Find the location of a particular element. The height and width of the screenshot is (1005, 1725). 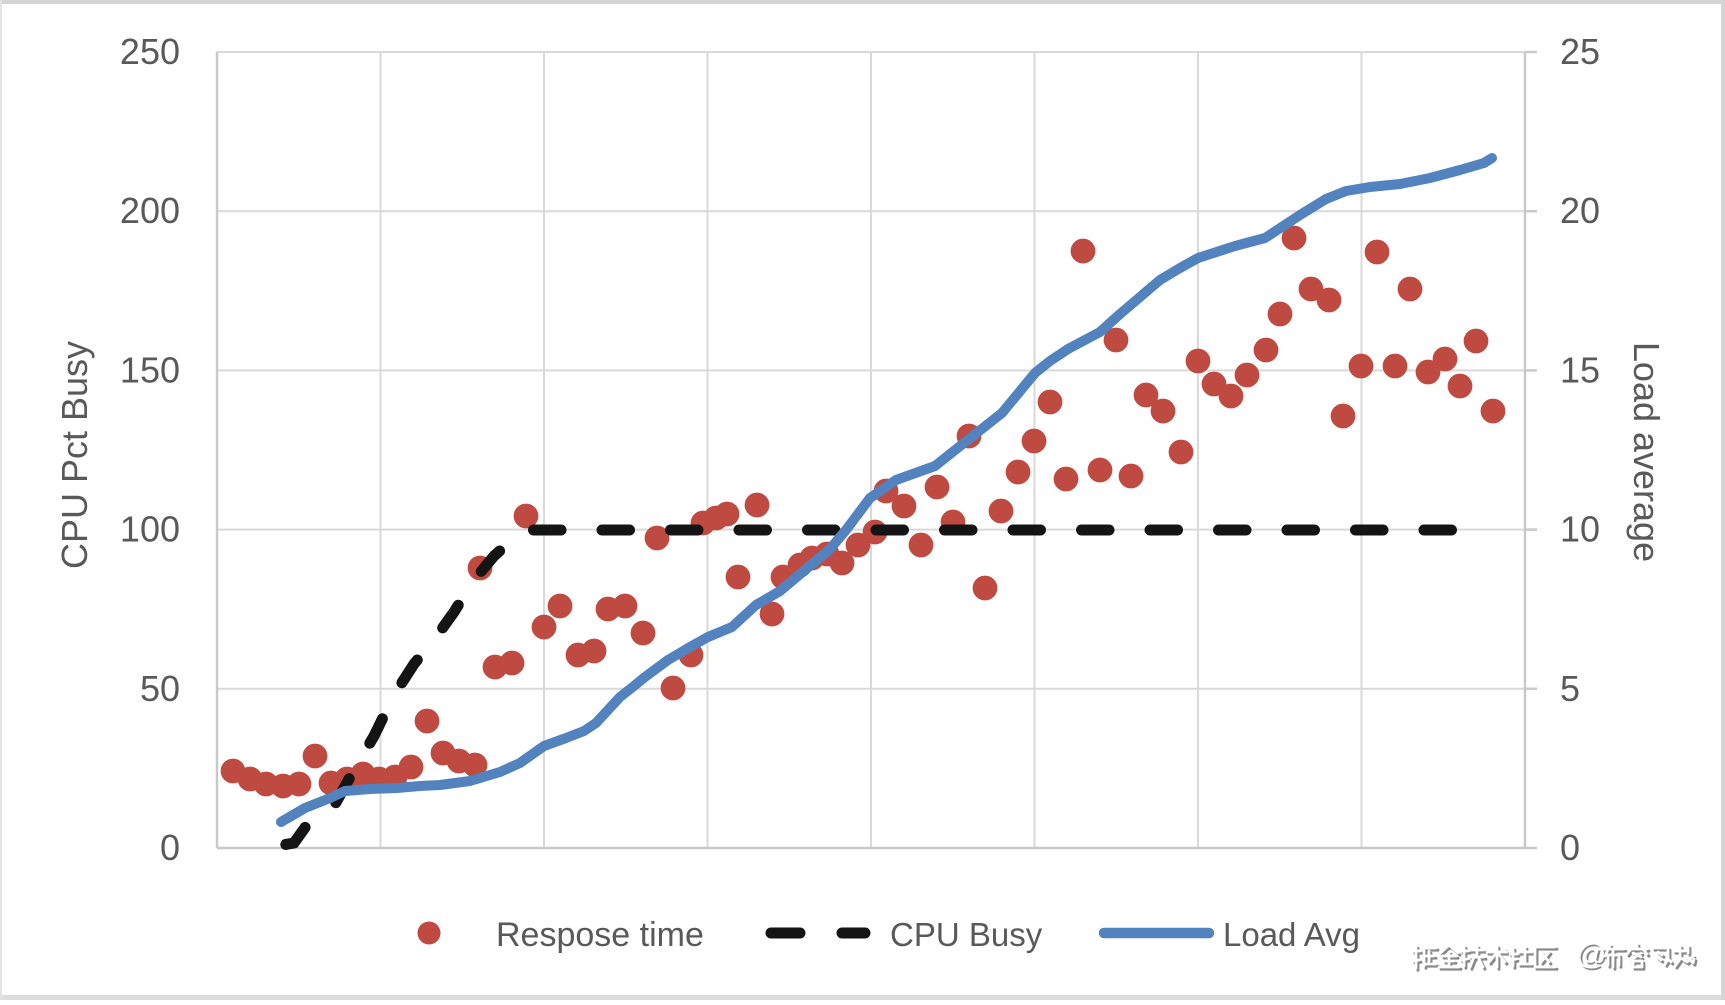

svg-text: 20 is located at coordinates (1580, 210).